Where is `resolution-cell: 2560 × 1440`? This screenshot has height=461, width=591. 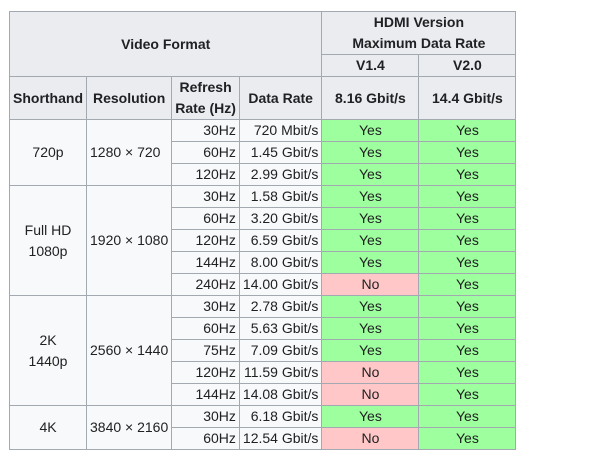
resolution-cell: 2560 × 1440 is located at coordinates (129, 350).